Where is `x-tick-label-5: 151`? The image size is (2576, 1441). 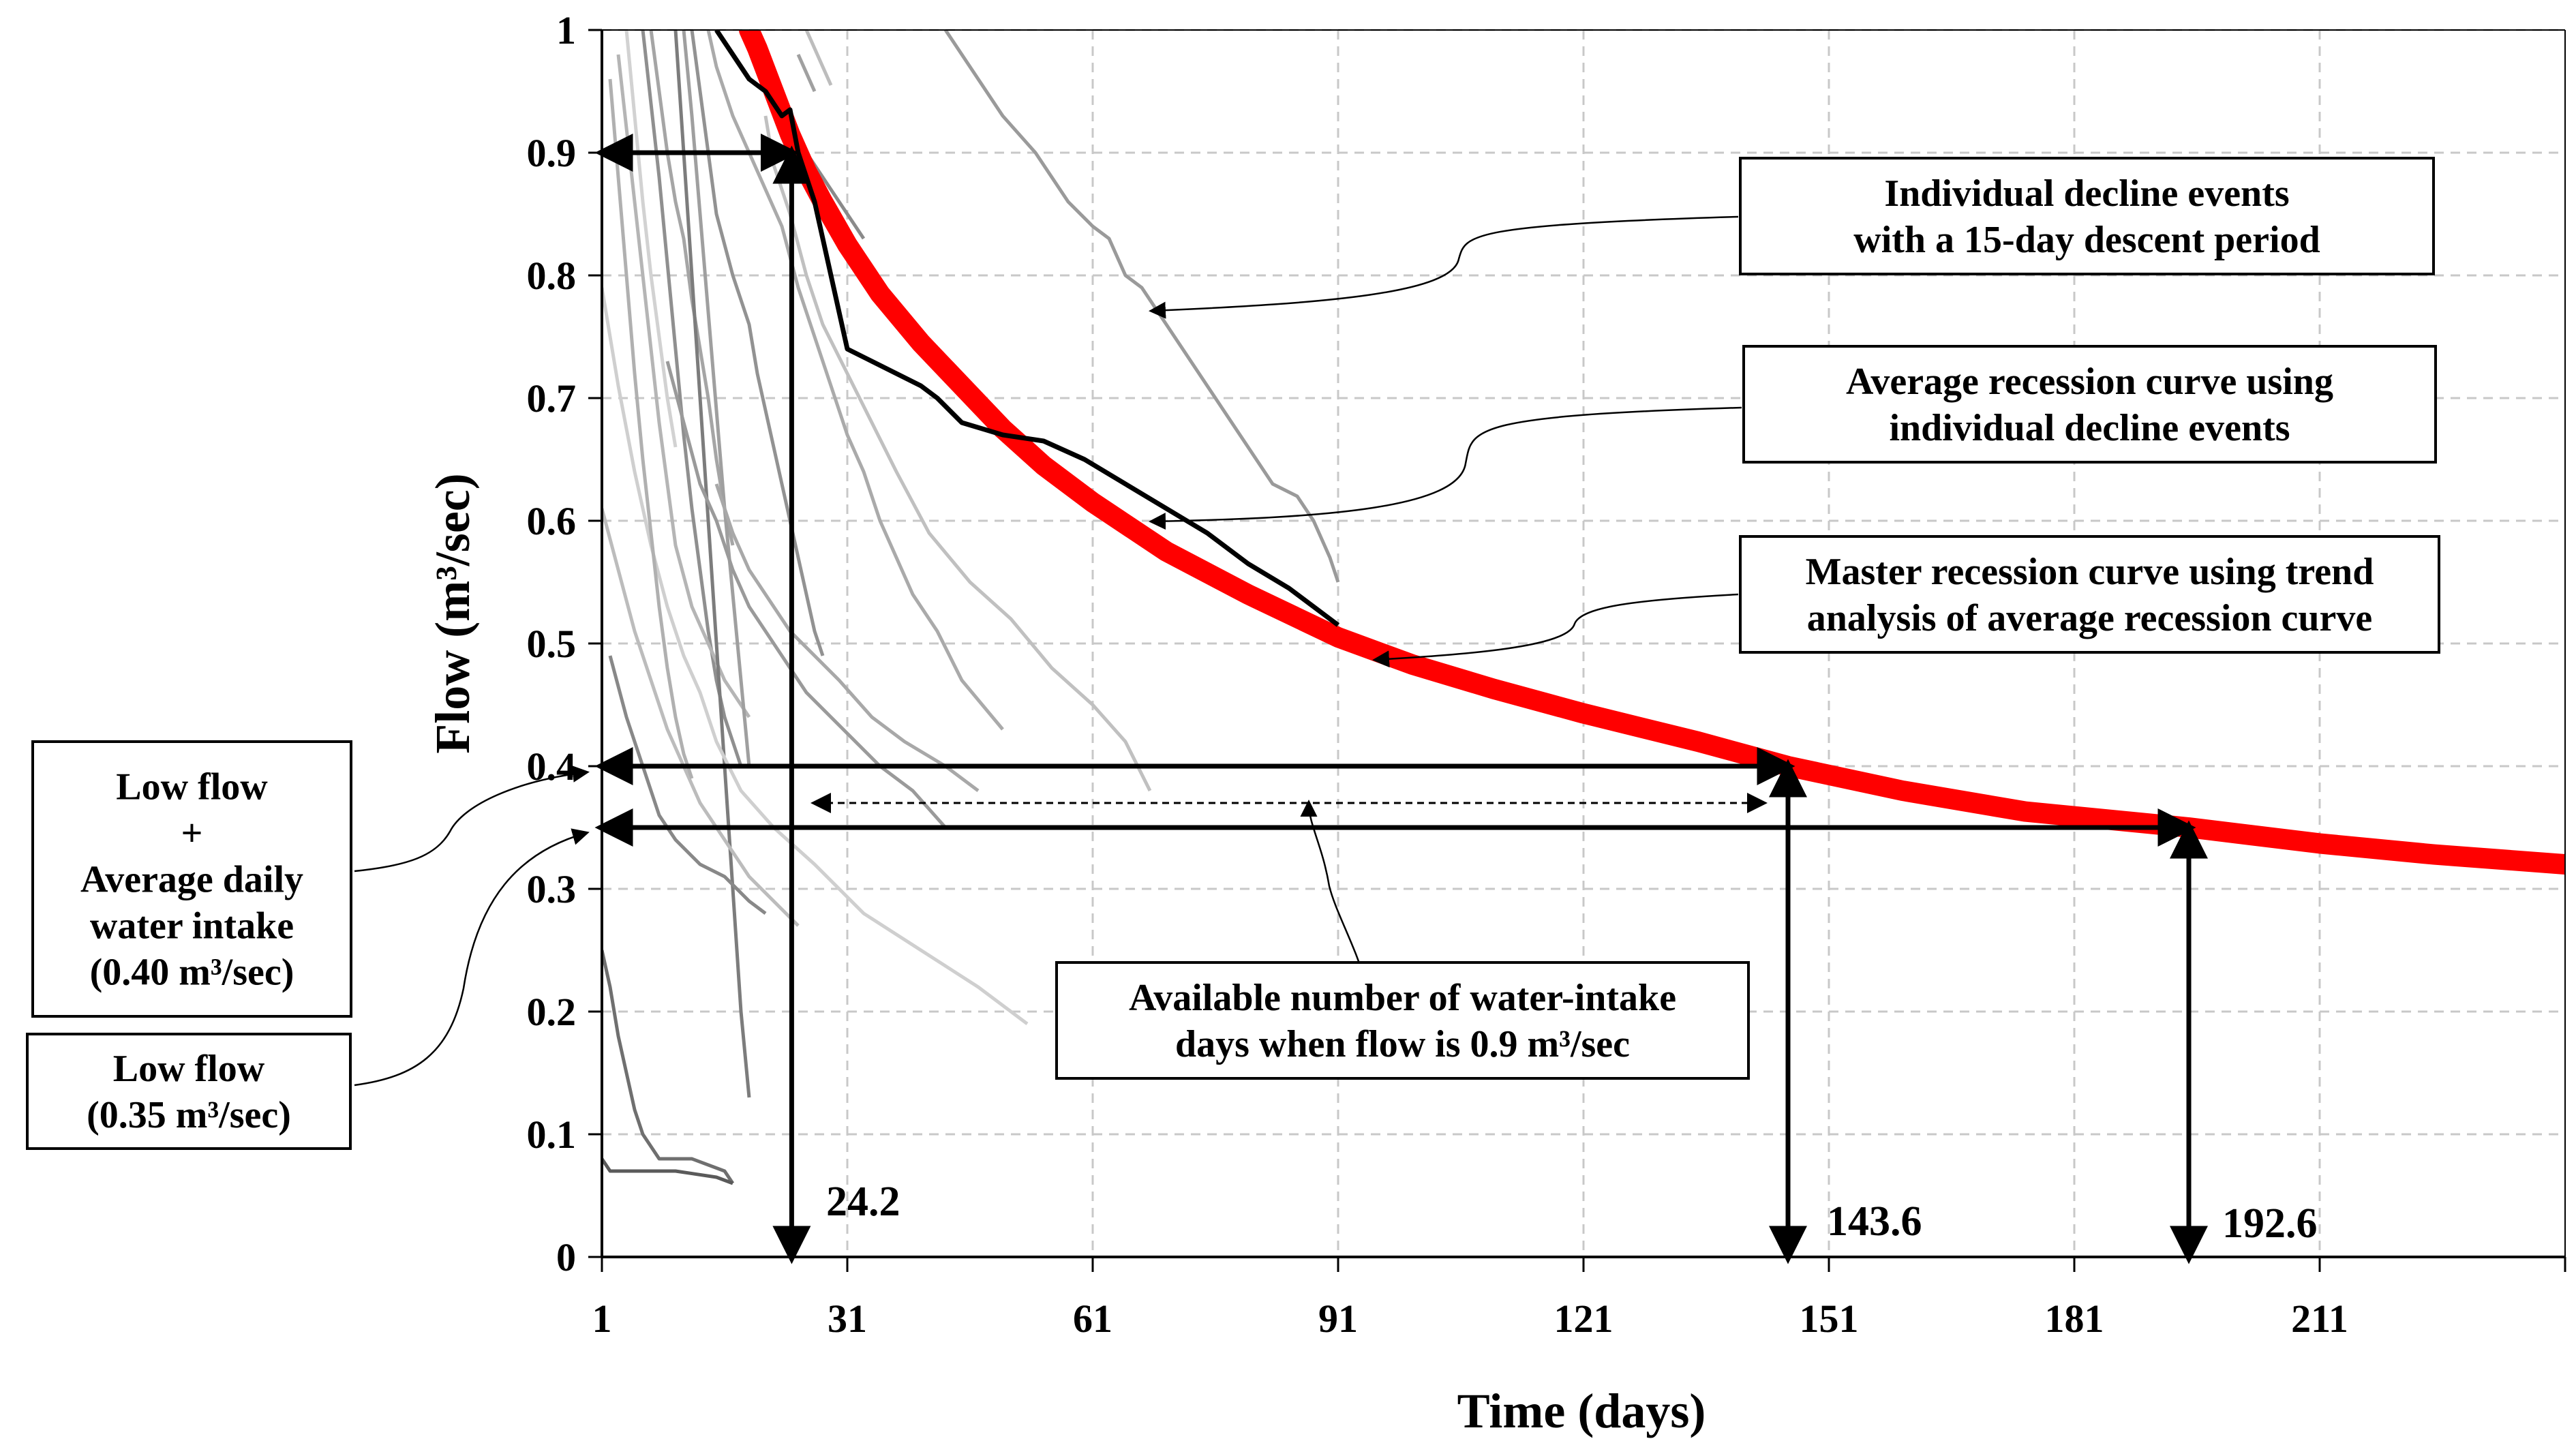
x-tick-label-5: 151 is located at coordinates (1830, 1318).